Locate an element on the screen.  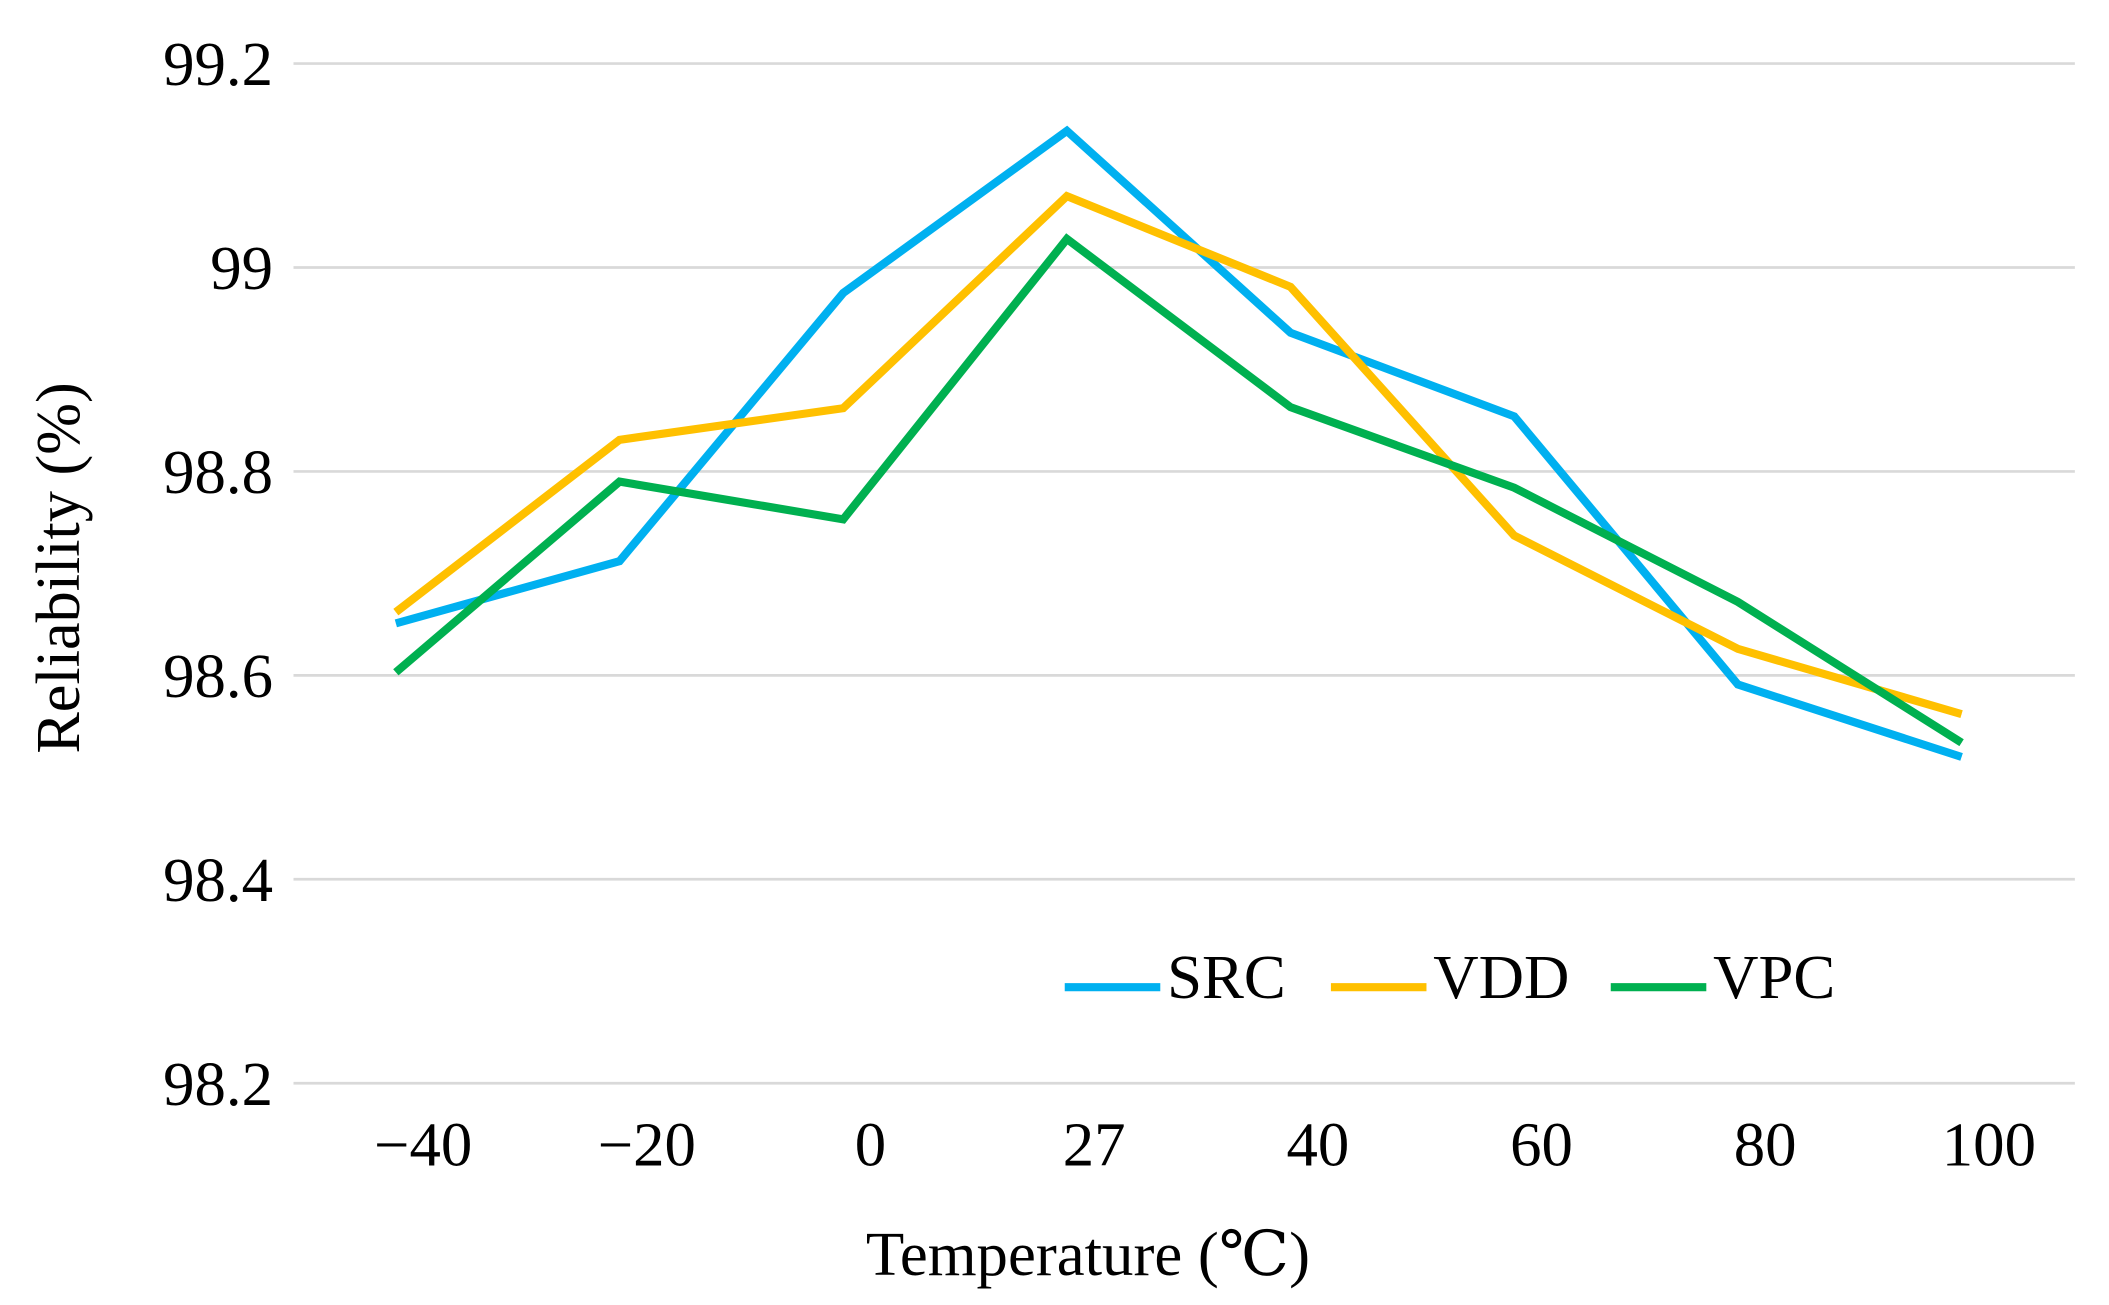
legend-label: VPC is located at coordinates (1774, 977).